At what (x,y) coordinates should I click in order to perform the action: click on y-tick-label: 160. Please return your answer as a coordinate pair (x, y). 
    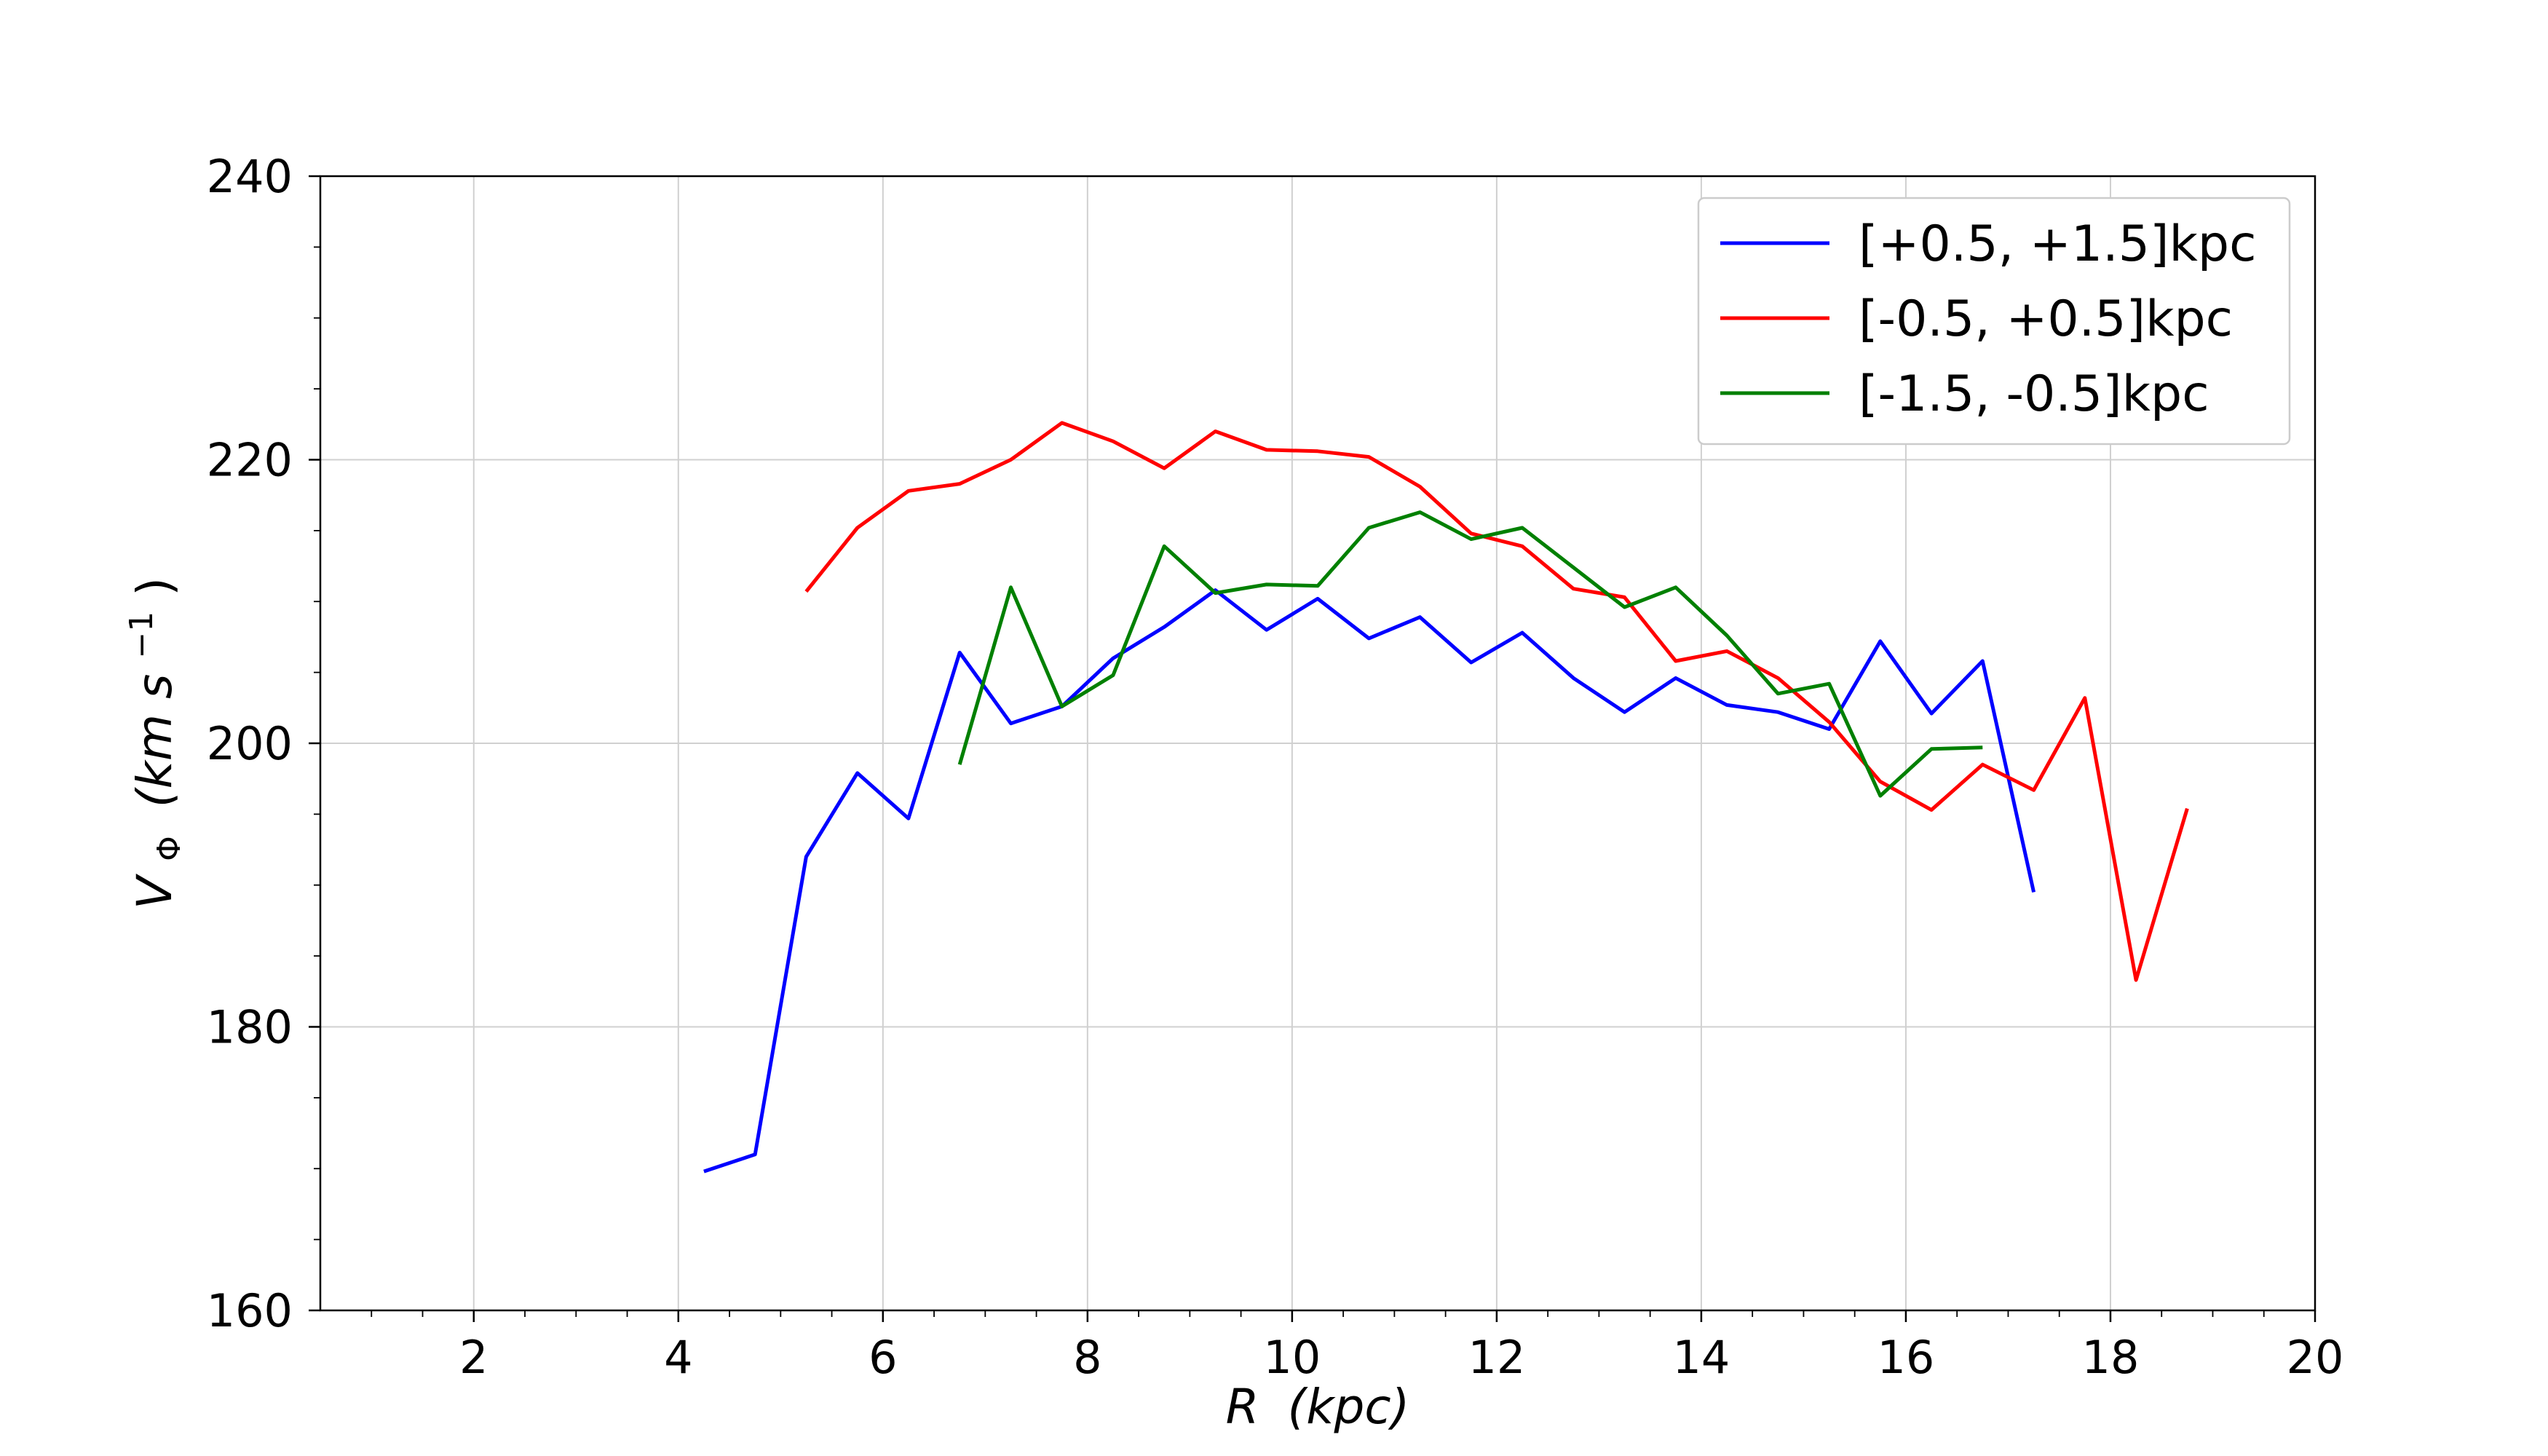
    Looking at the image, I should click on (250, 1310).